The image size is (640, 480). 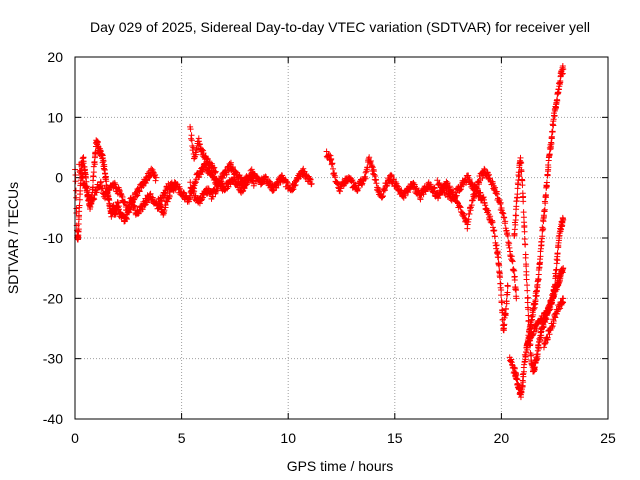 What do you see at coordinates (53, 298) in the screenshot?
I see `y-tick-label: -20` at bounding box center [53, 298].